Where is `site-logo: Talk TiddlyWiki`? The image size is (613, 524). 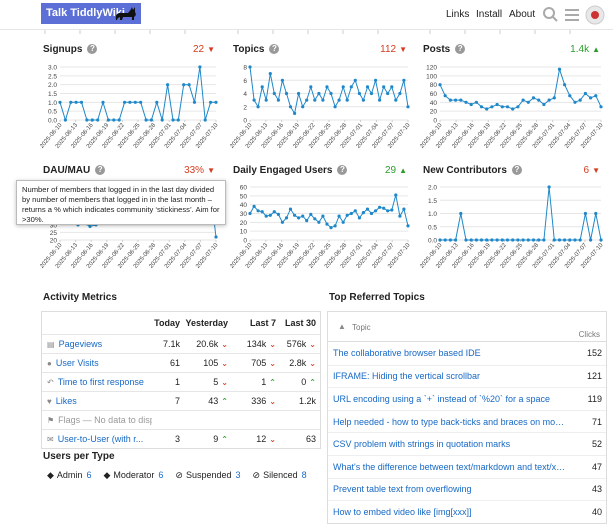
site-logo: Talk TiddlyWiki is located at coordinates (91, 13).